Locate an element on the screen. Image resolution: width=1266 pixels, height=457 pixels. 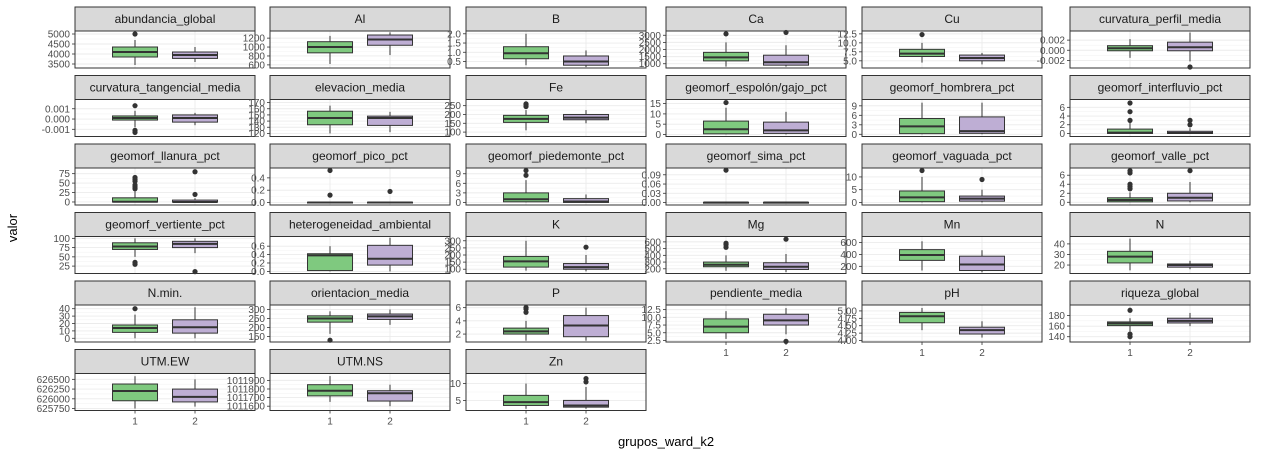
strip-geomorf-valle-pct is located at coordinates (1160, 156).